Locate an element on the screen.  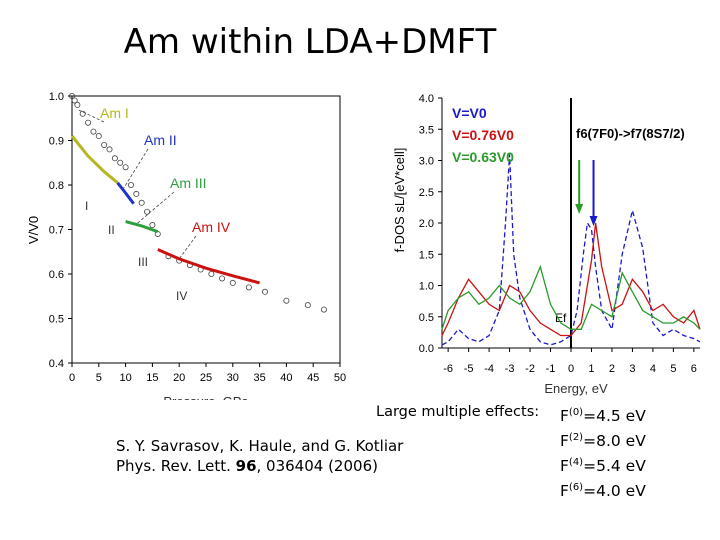
reference-volume: 96 is located at coordinates (246, 466).